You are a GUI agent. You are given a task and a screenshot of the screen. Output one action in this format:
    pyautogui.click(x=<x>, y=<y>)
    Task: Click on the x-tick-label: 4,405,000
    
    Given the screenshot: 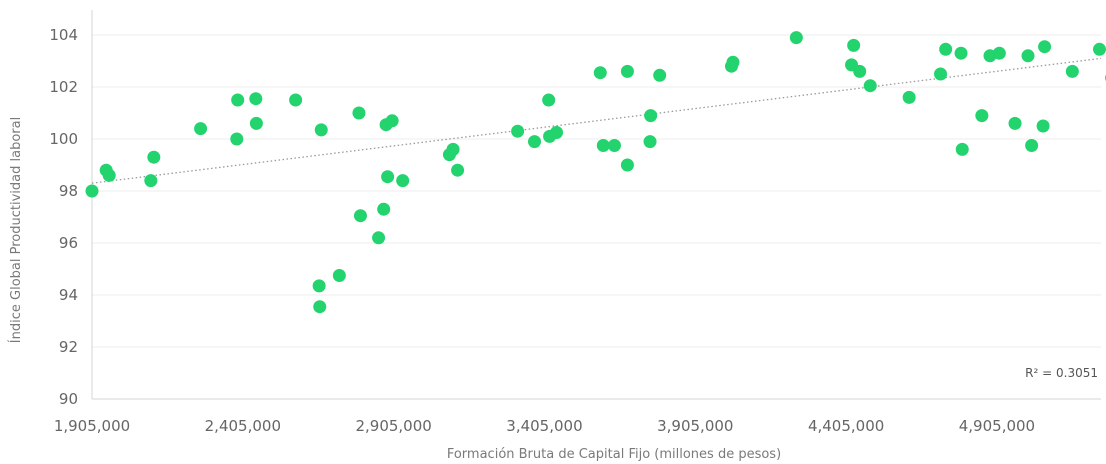 What is the action you would take?
    pyautogui.click(x=846, y=426)
    